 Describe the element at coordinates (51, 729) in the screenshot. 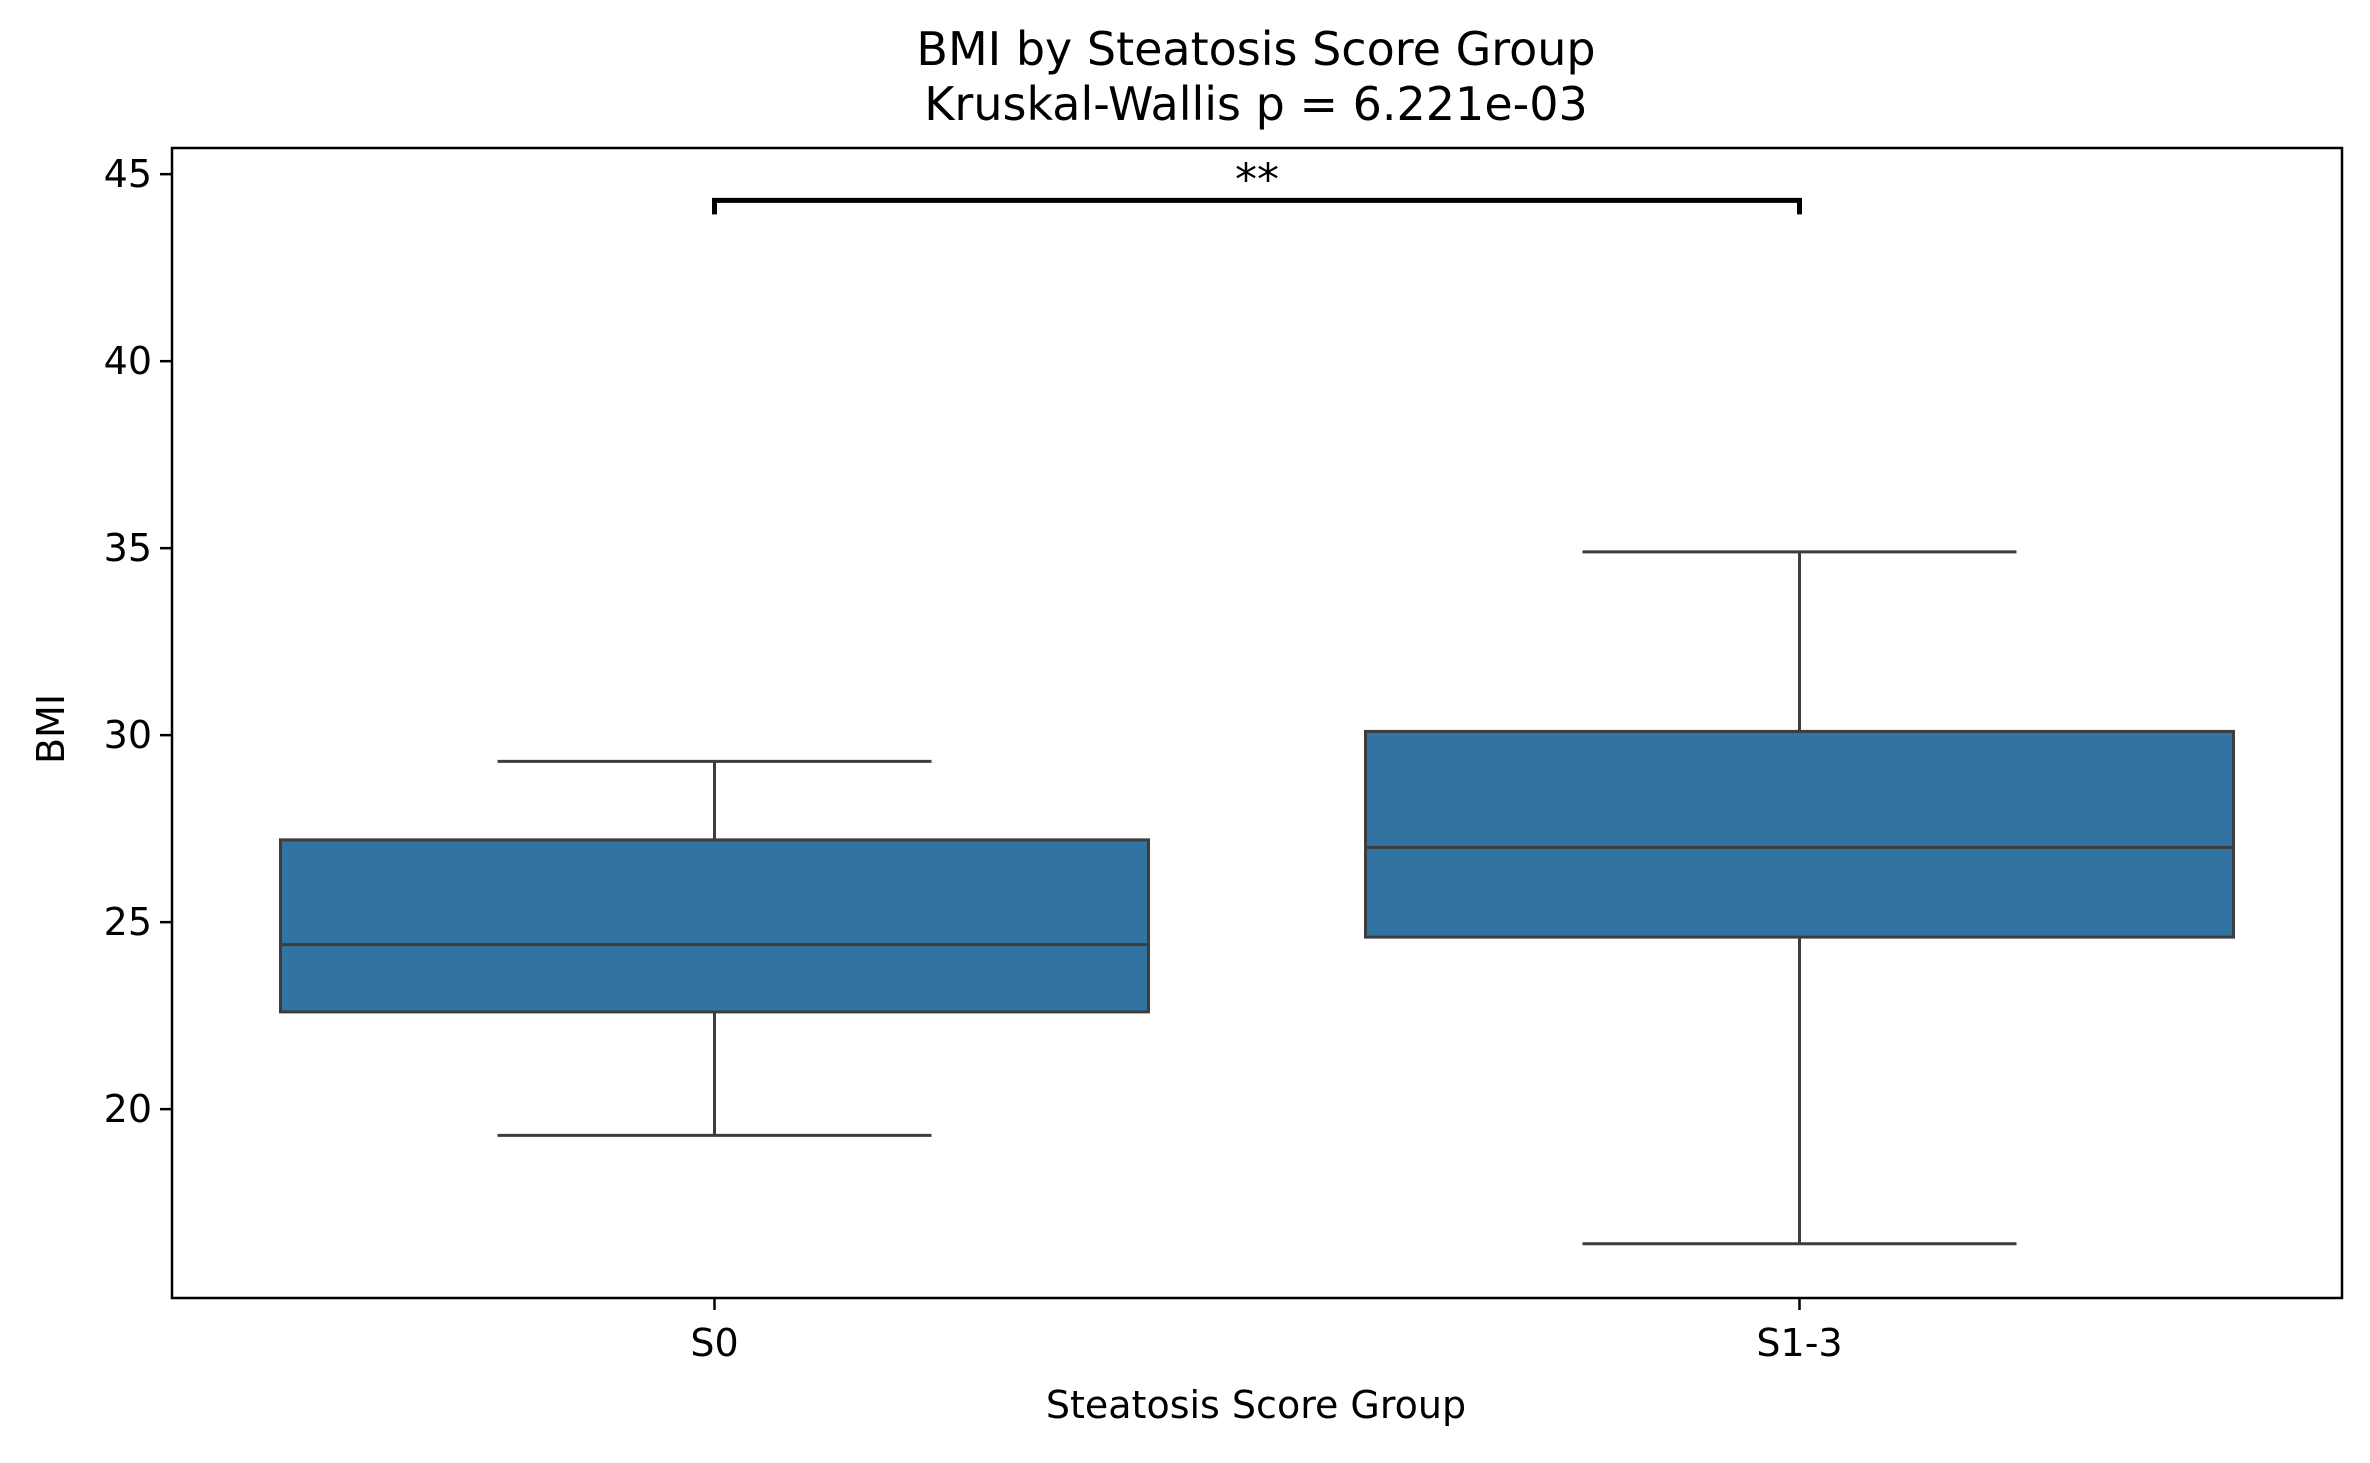

I see `y-axis-label: BMI` at that location.